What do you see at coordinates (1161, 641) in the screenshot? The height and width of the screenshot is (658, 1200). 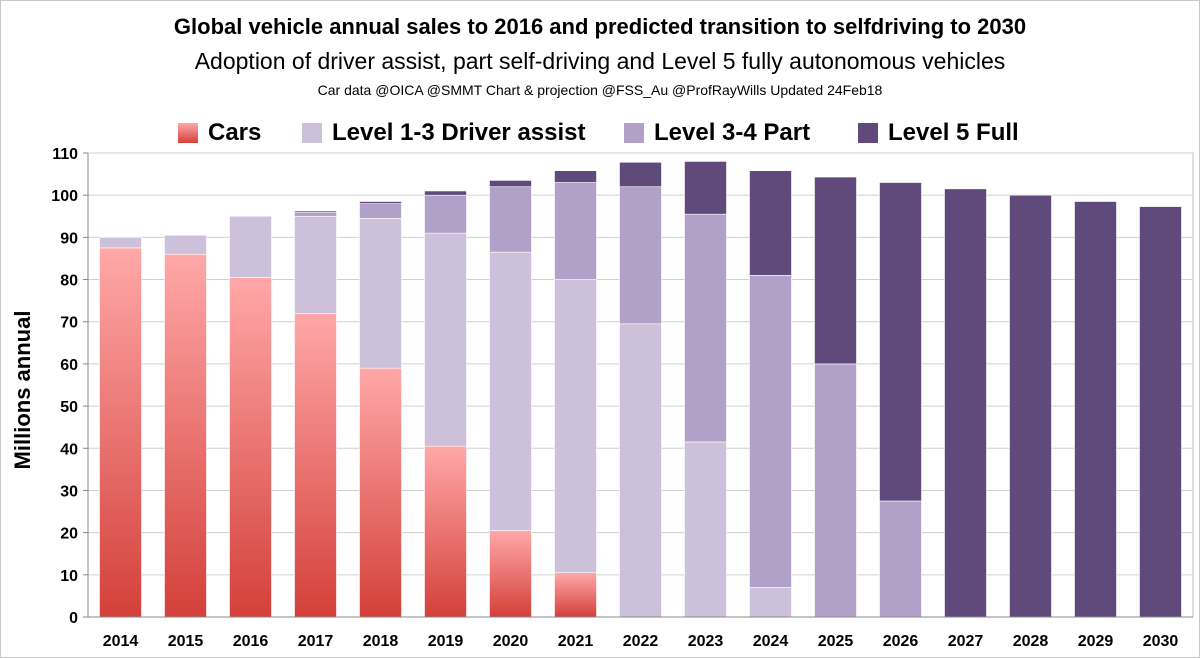 I see `x-tick-label-2030: 2030` at bounding box center [1161, 641].